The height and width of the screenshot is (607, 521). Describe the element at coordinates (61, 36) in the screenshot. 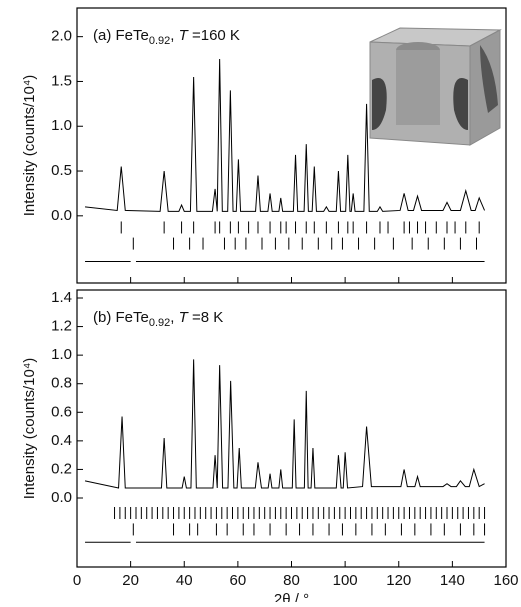

I see `y-tick-label: 2.0` at that location.